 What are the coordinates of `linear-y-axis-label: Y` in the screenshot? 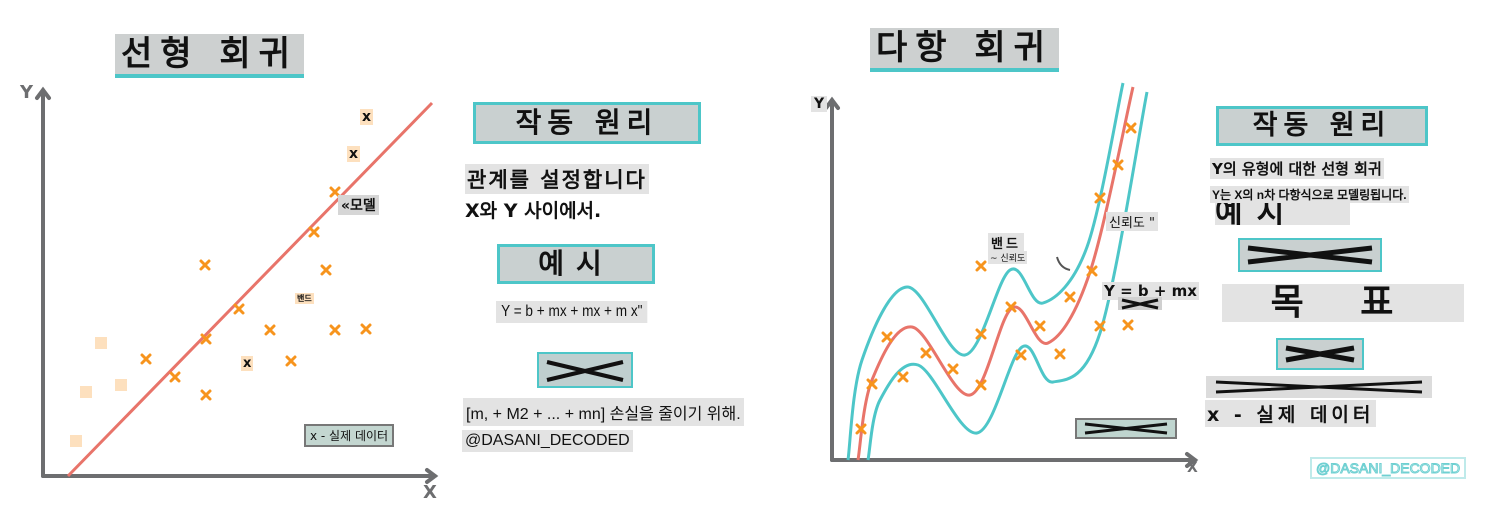 It's located at (27, 92).